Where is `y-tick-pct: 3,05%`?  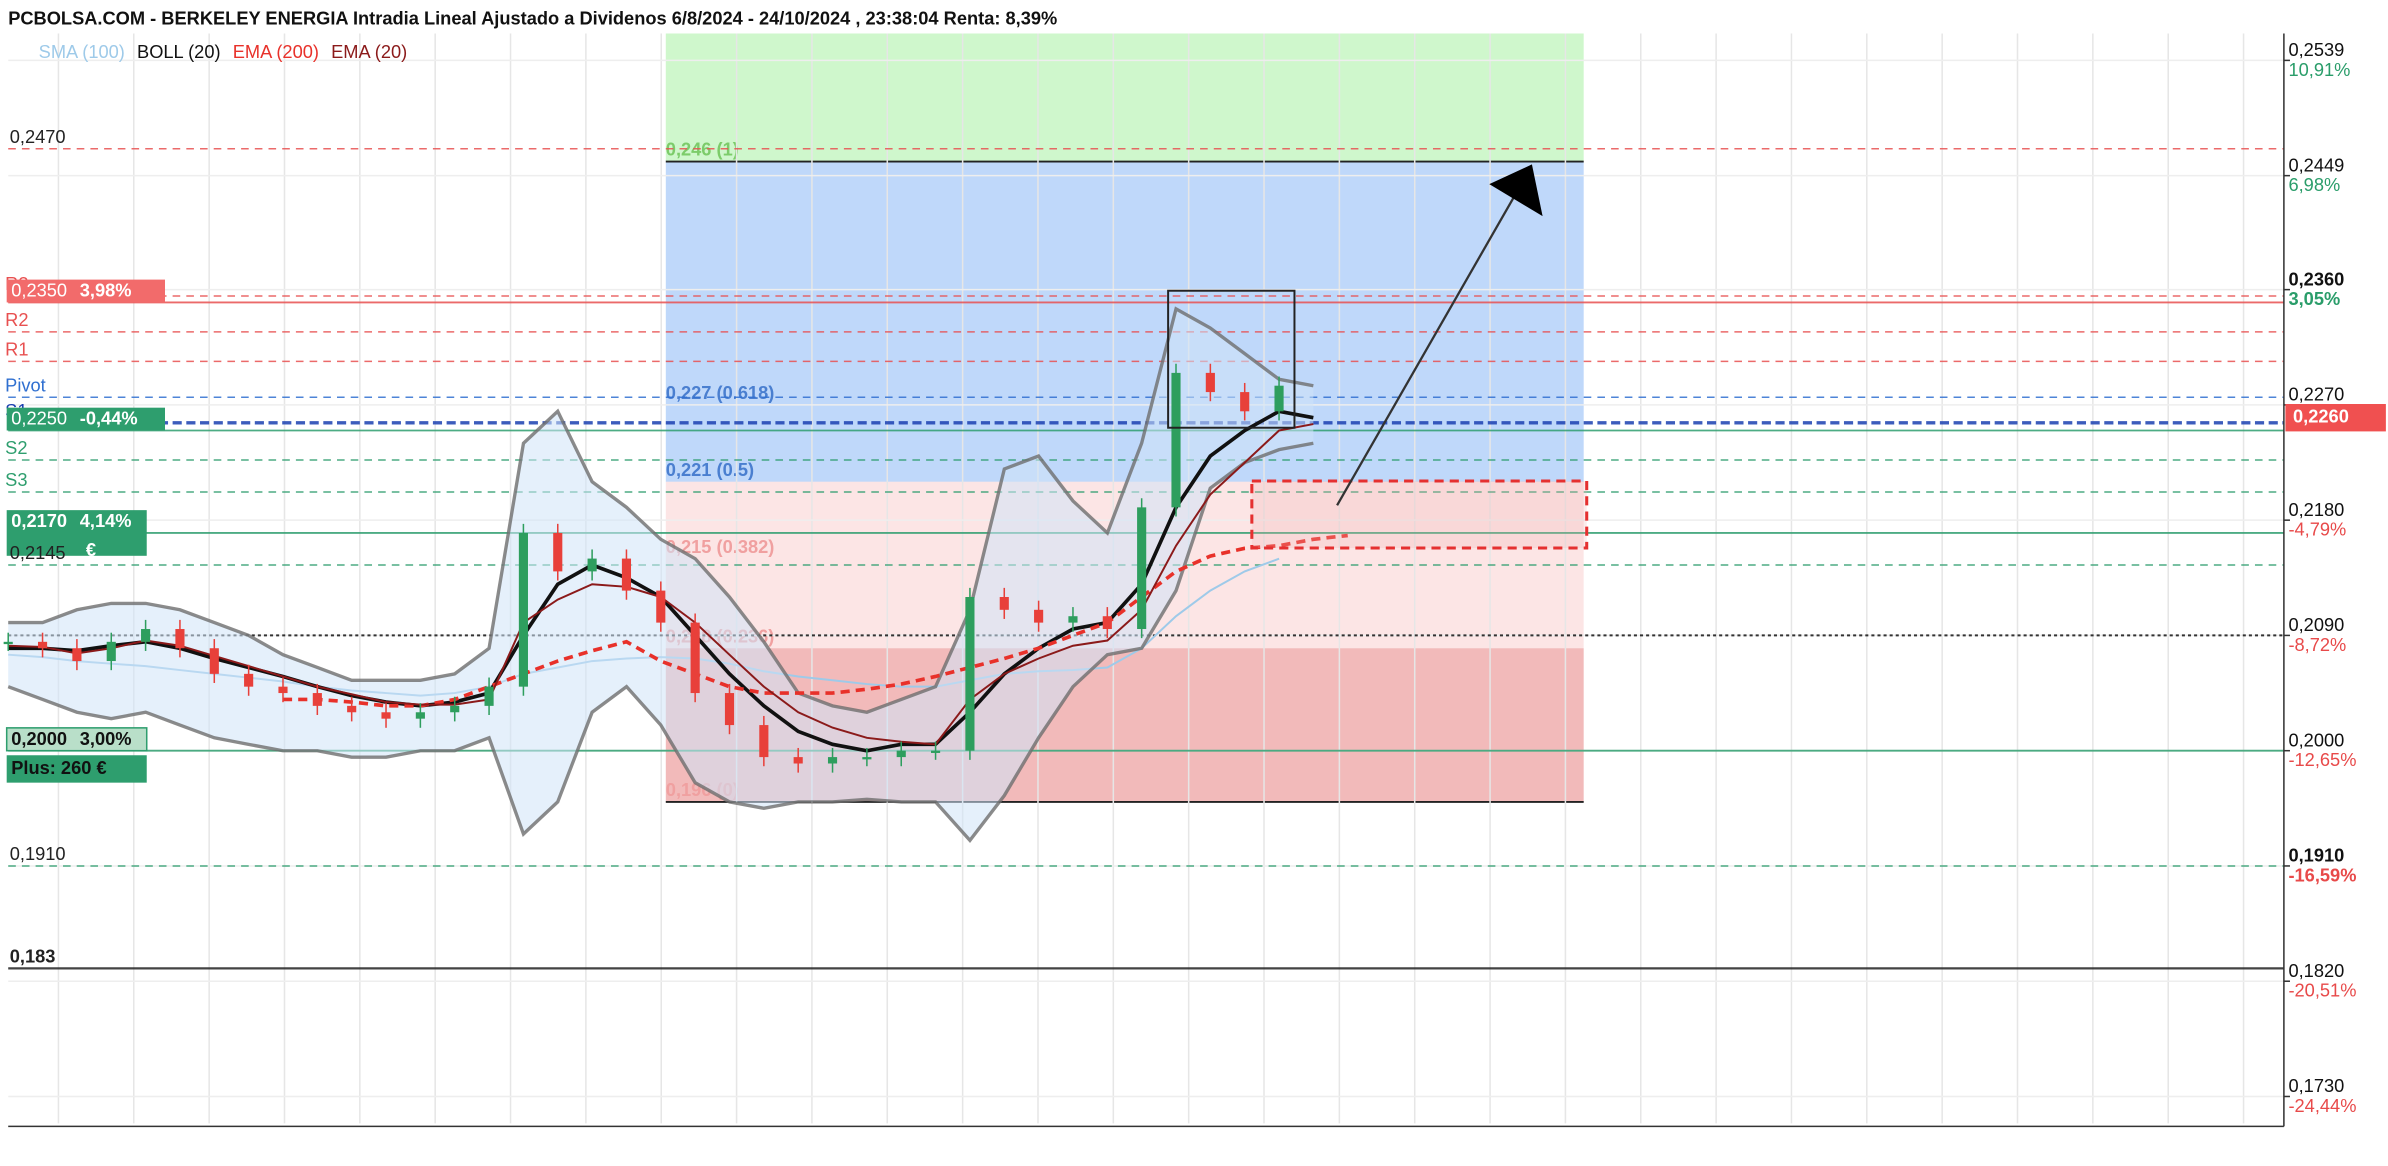
y-tick-pct: 3,05% is located at coordinates (2314, 298).